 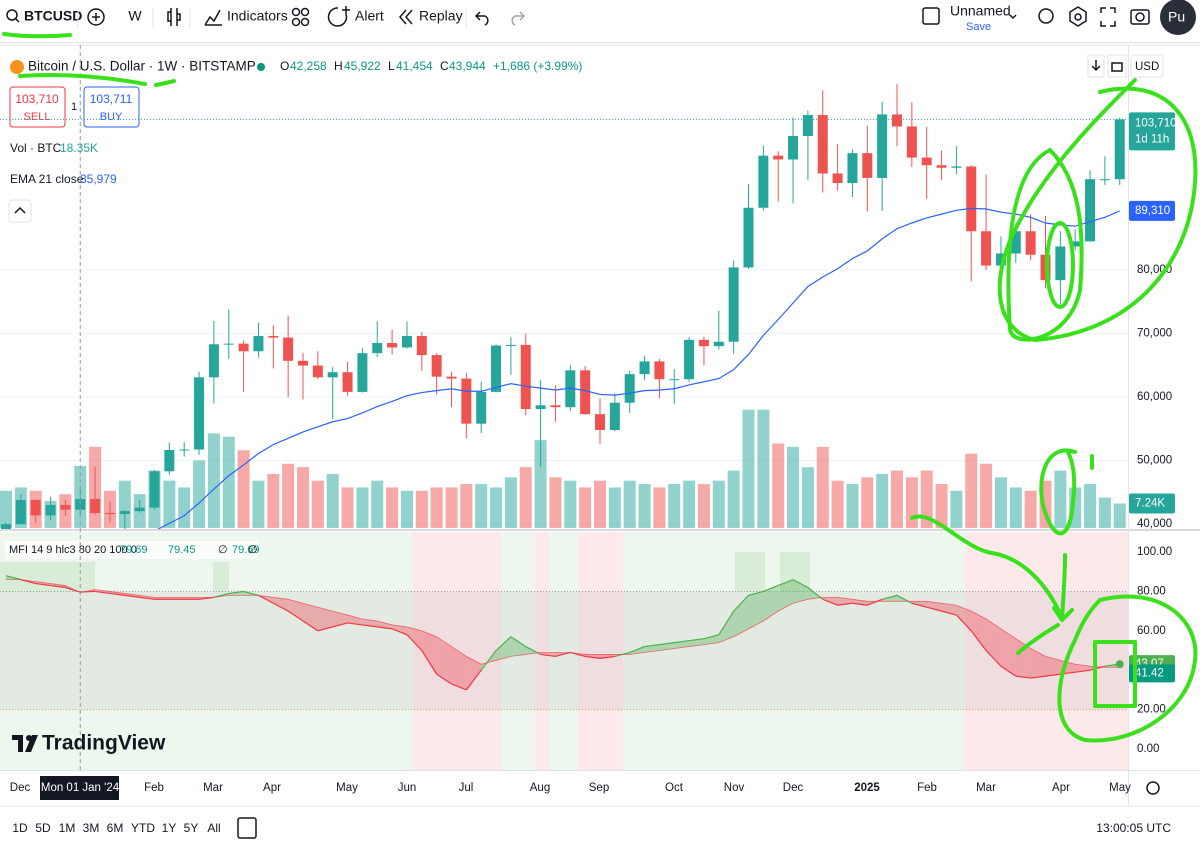 What do you see at coordinates (1152, 503) in the screenshot?
I see `volume-last-label-box` at bounding box center [1152, 503].